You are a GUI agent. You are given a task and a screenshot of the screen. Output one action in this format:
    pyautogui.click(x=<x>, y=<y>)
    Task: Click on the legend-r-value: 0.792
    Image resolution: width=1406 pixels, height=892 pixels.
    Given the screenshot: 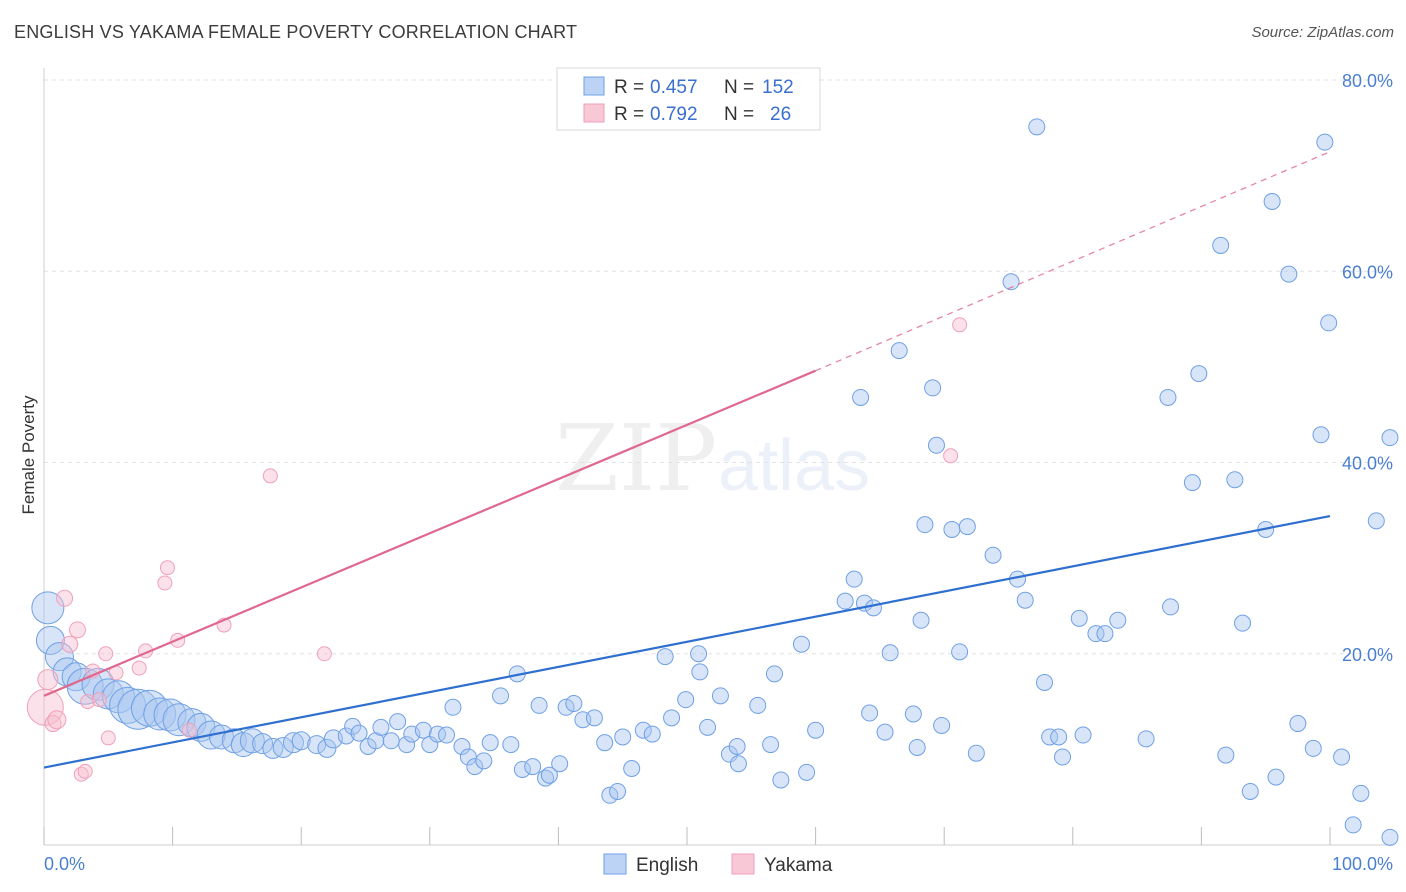 What is the action you would take?
    pyautogui.click(x=674, y=114)
    